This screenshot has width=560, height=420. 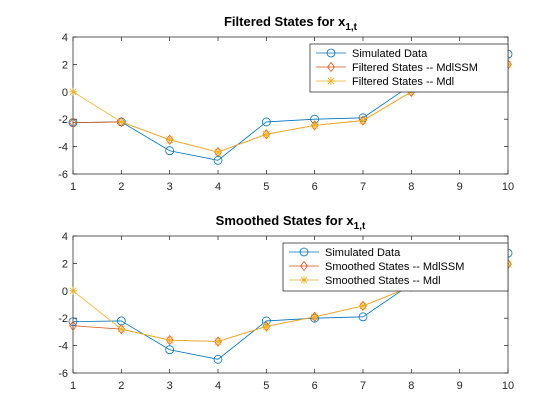 I want to click on chart-title: Filtered States for x1,t, so click(x=291, y=23).